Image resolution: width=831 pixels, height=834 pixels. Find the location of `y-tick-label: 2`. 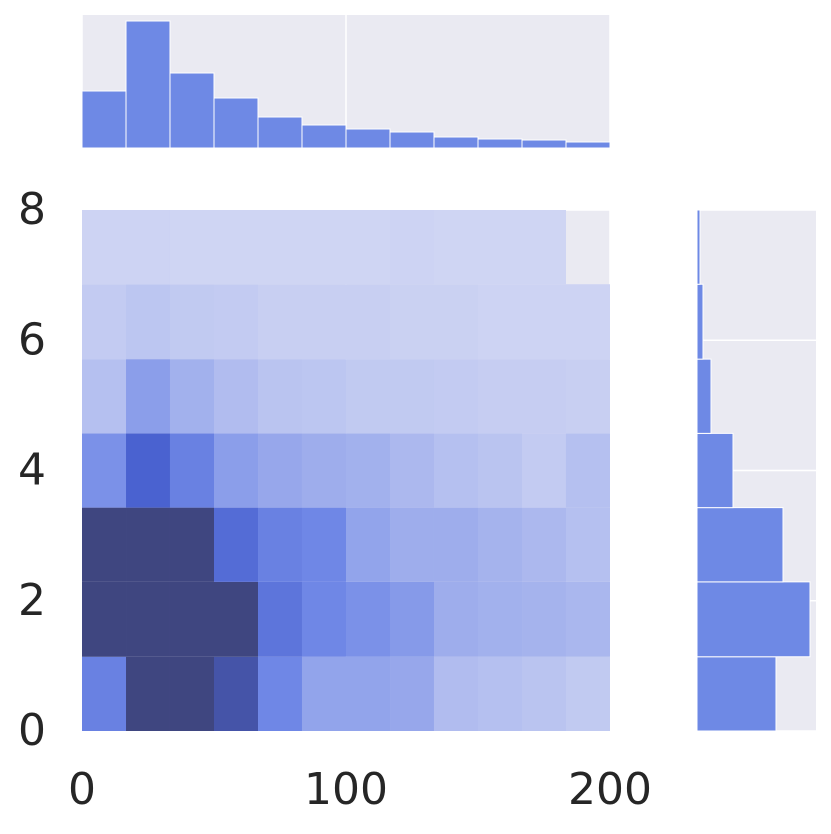

y-tick-label: 2 is located at coordinates (32, 600).